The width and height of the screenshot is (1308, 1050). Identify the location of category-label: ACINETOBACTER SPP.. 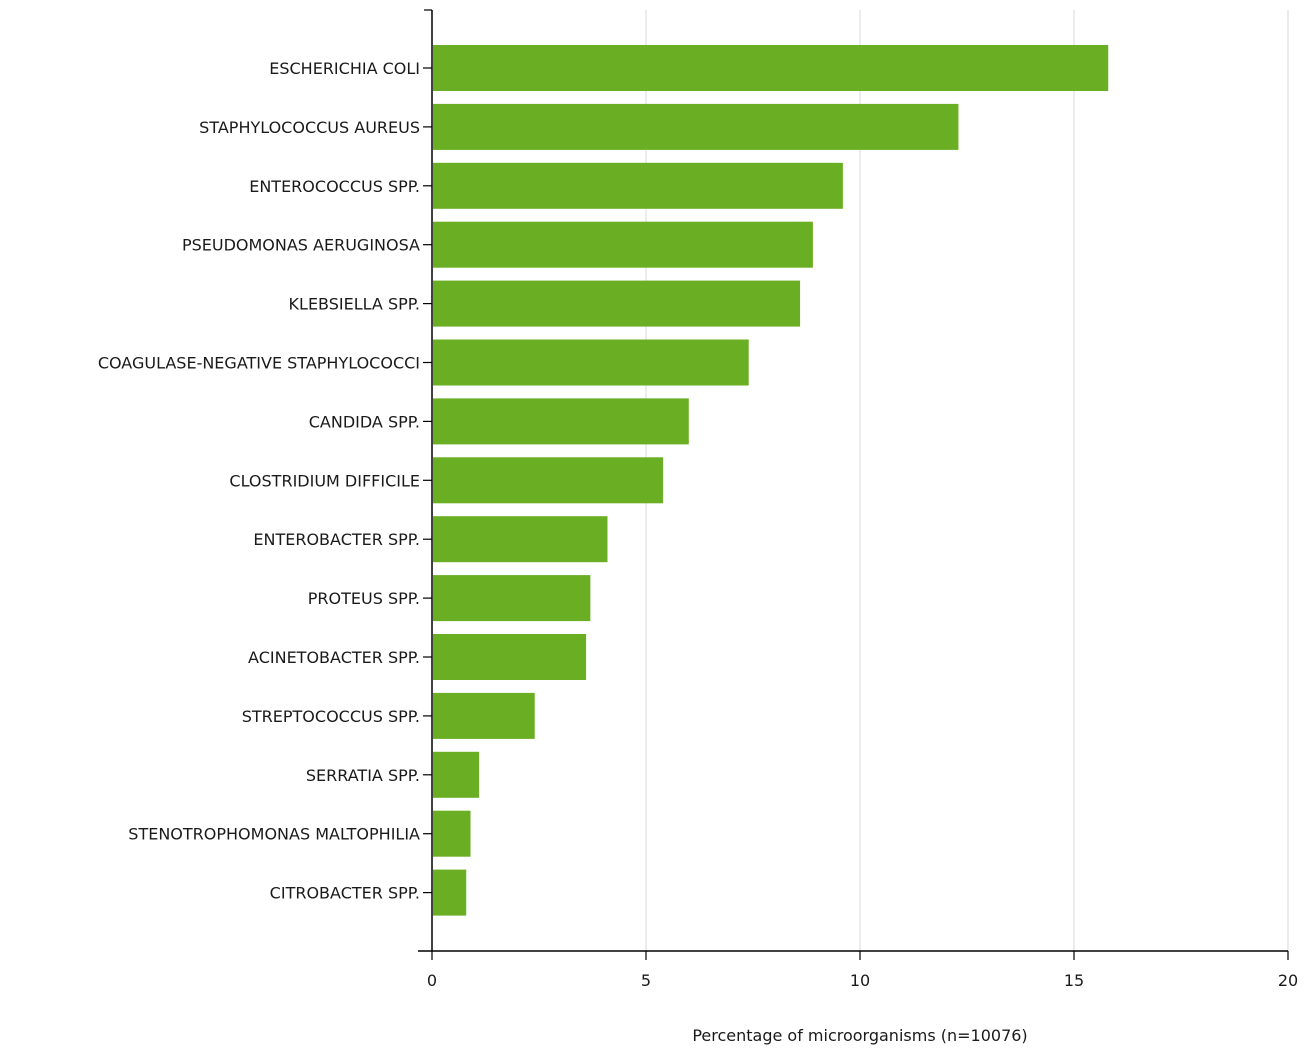
(334, 657).